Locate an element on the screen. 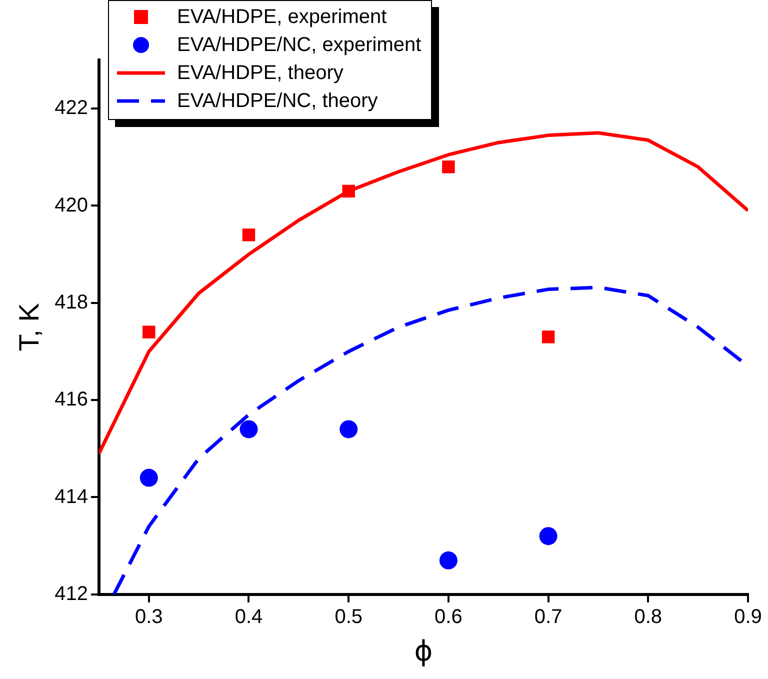 Image resolution: width=768 pixels, height=679 pixels. y-tick-label: 416 is located at coordinates (71, 399).